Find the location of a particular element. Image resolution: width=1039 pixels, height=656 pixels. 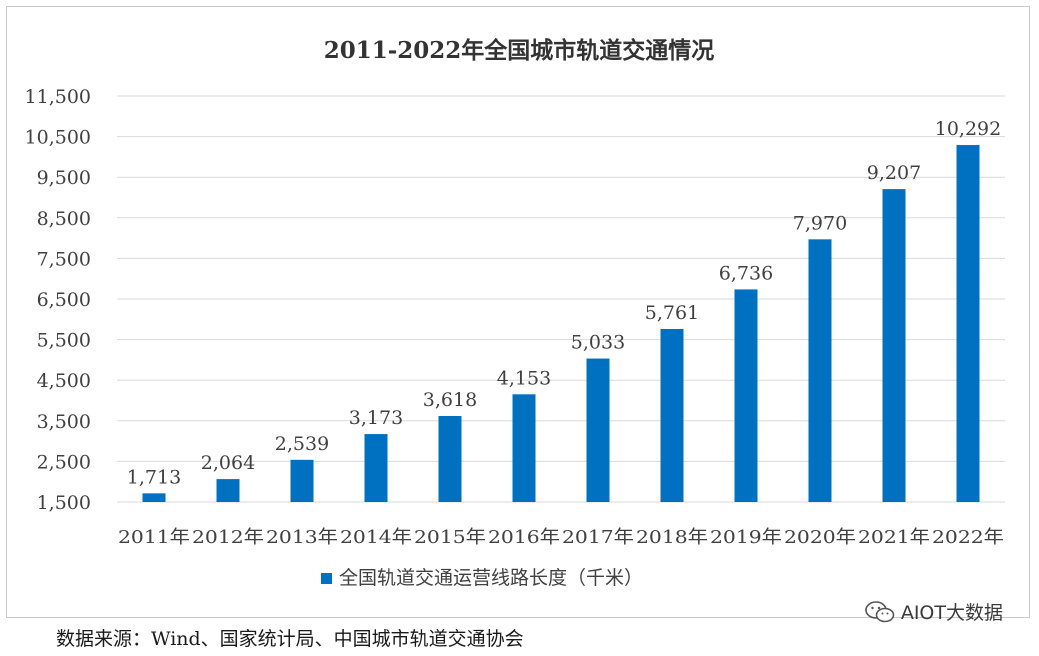

y-tick-label: 9,500 is located at coordinates (64, 178).